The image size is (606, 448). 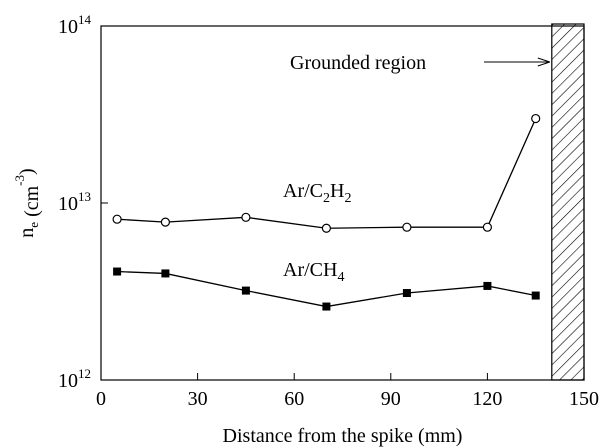 I want to click on arrow-head, so click(x=543, y=62).